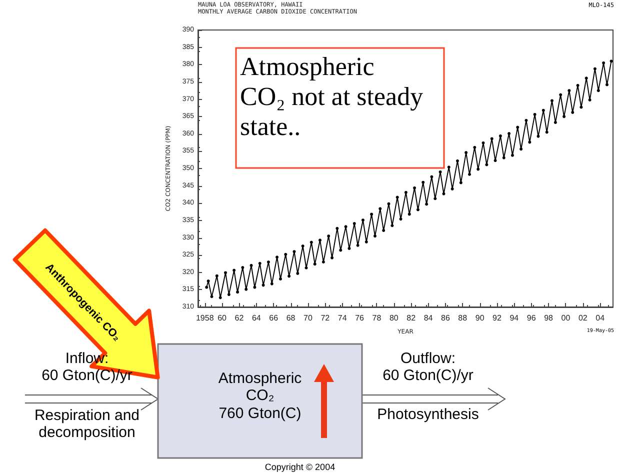 The height and width of the screenshot is (474, 639). Describe the element at coordinates (325, 318) in the screenshot. I see `x-tick-label: 72` at that location.